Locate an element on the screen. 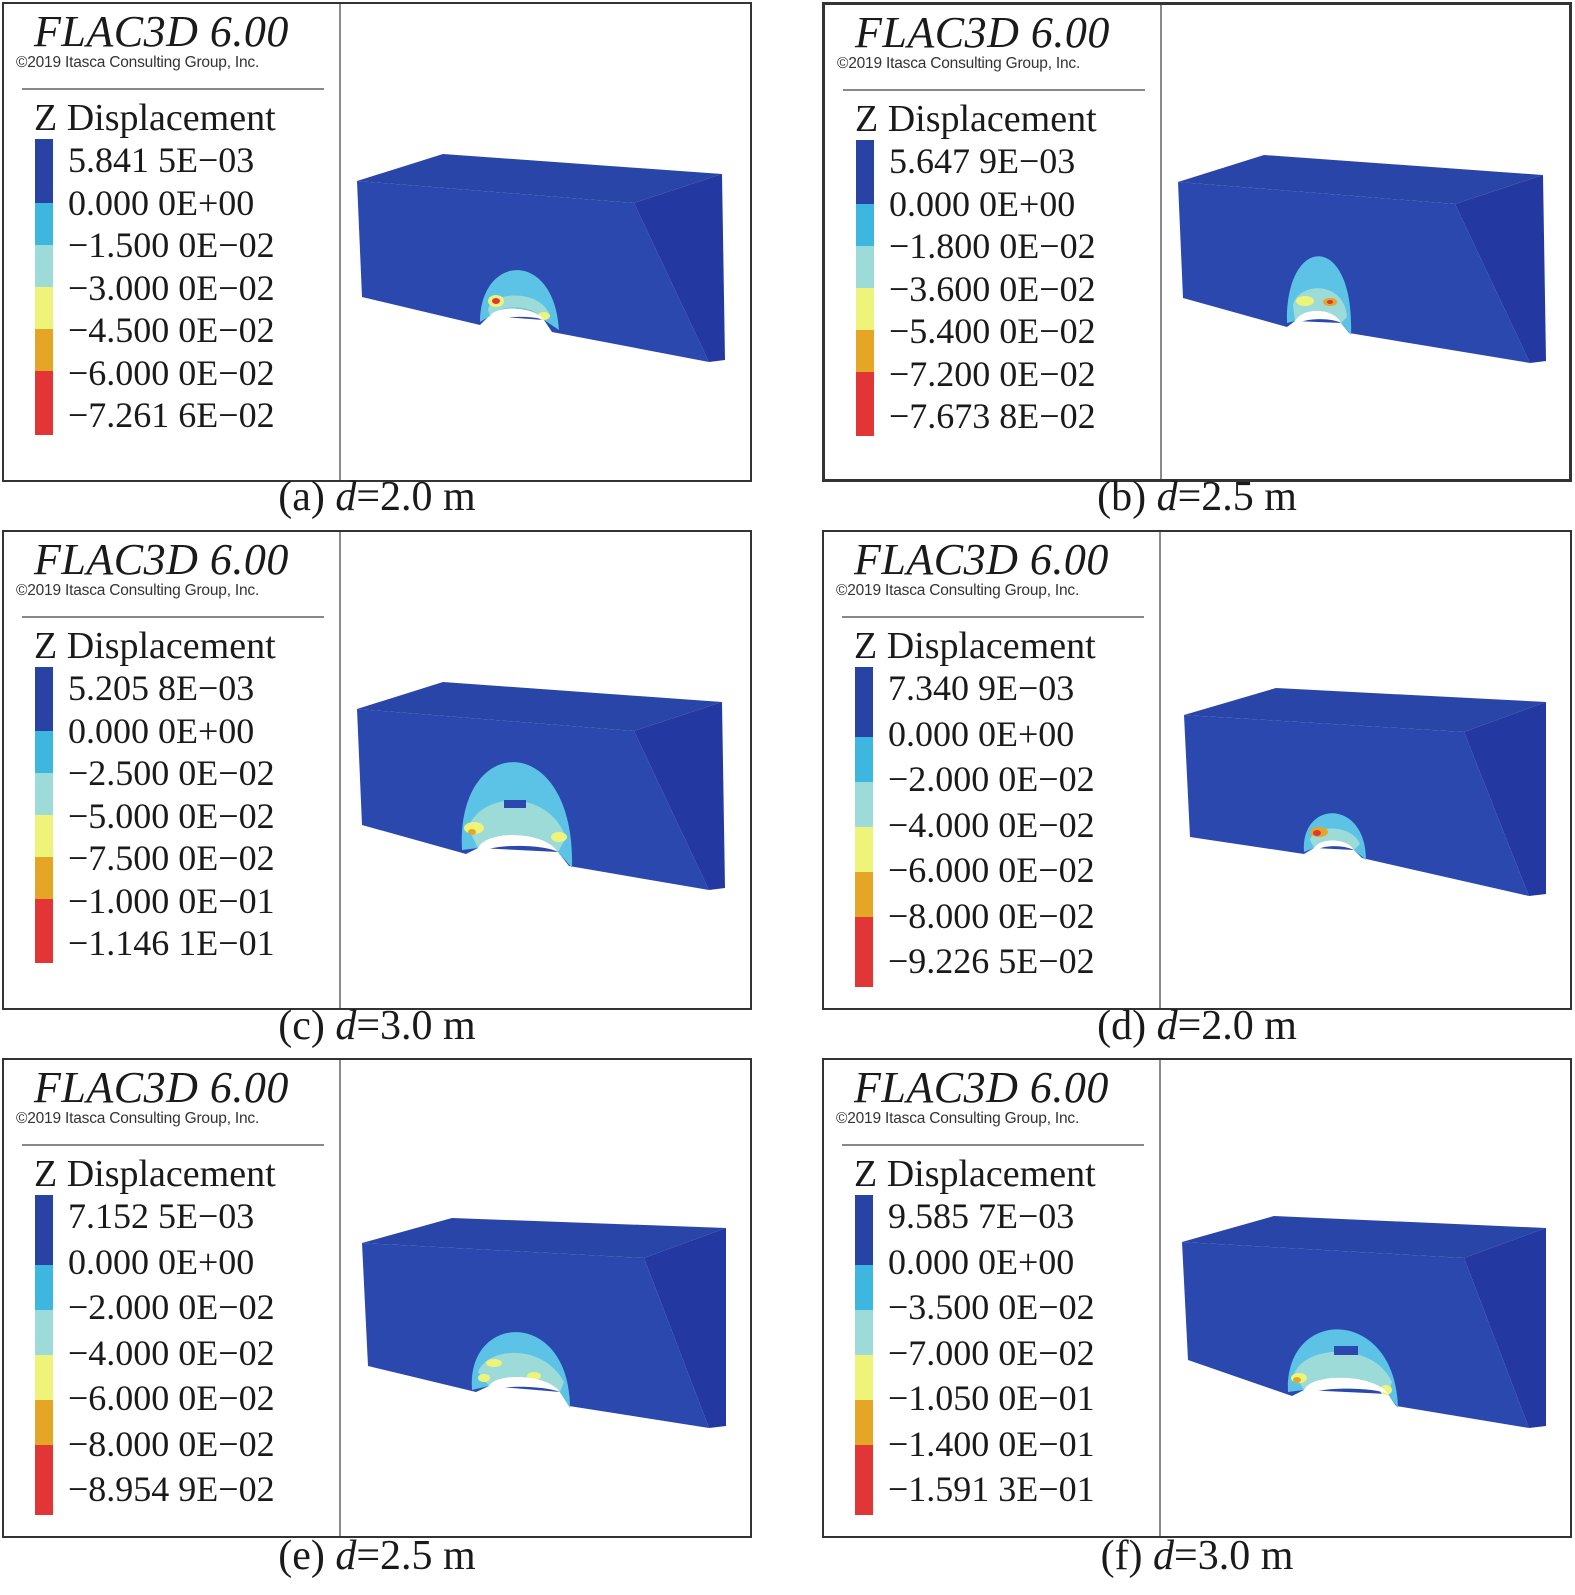 The image size is (1575, 1595). caption: (b) d=2.5 m is located at coordinates (1197, 497).